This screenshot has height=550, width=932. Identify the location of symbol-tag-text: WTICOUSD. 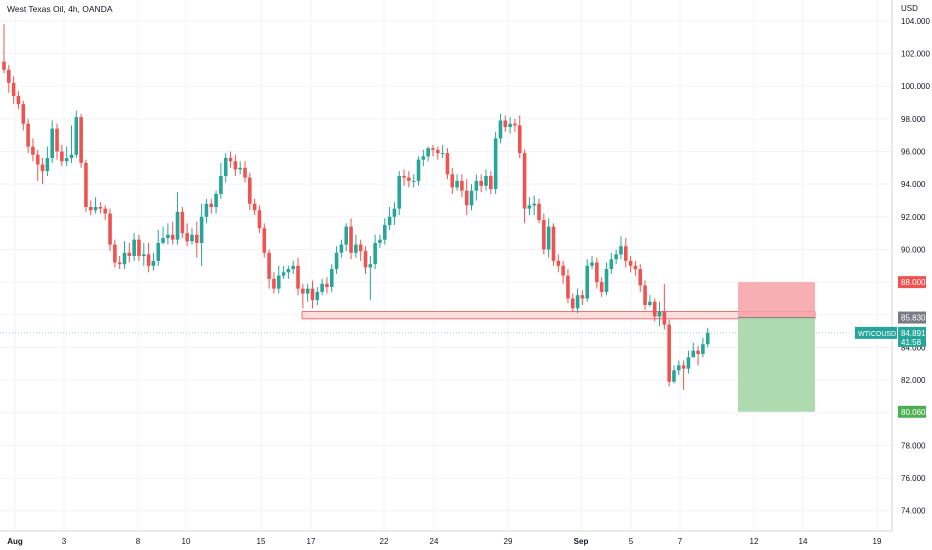
(877, 334).